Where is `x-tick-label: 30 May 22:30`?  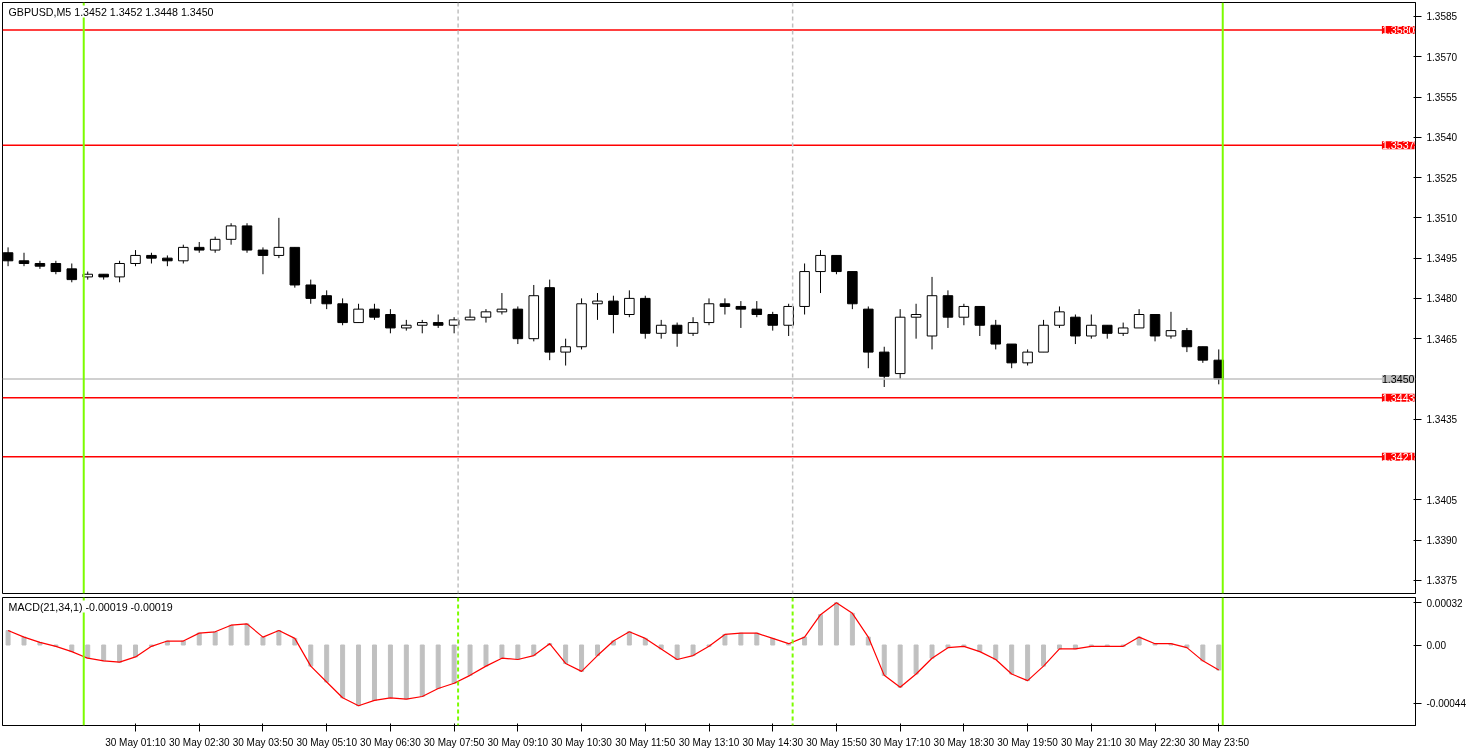 x-tick-label: 30 May 22:30 is located at coordinates (1155, 742).